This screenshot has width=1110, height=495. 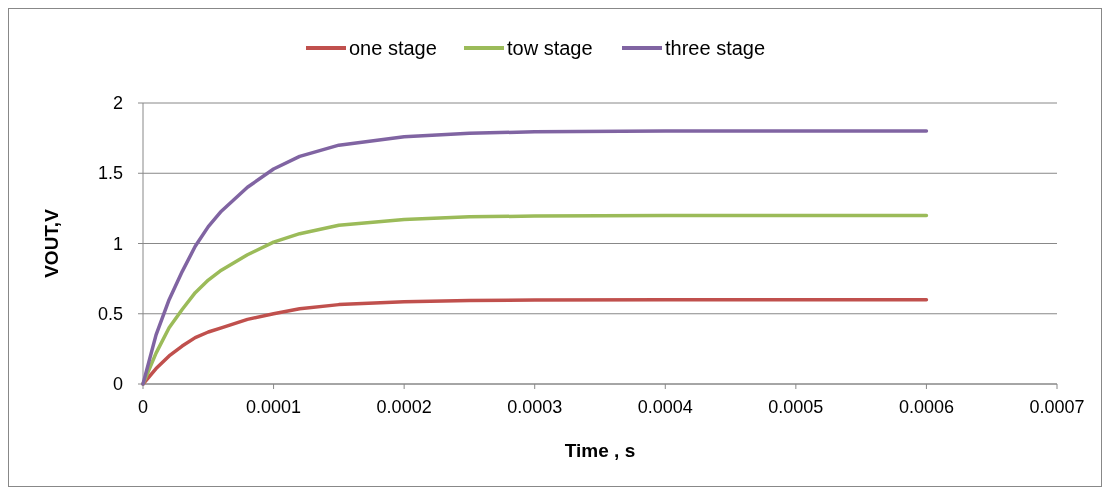 I want to click on x-tick-label: 0.0002, so click(x=404, y=407).